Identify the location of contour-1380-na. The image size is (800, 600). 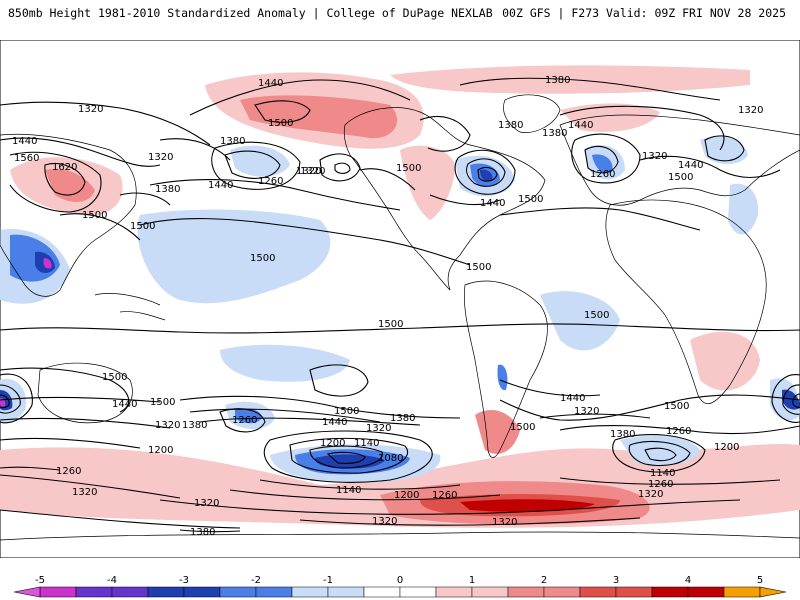
(445, 134).